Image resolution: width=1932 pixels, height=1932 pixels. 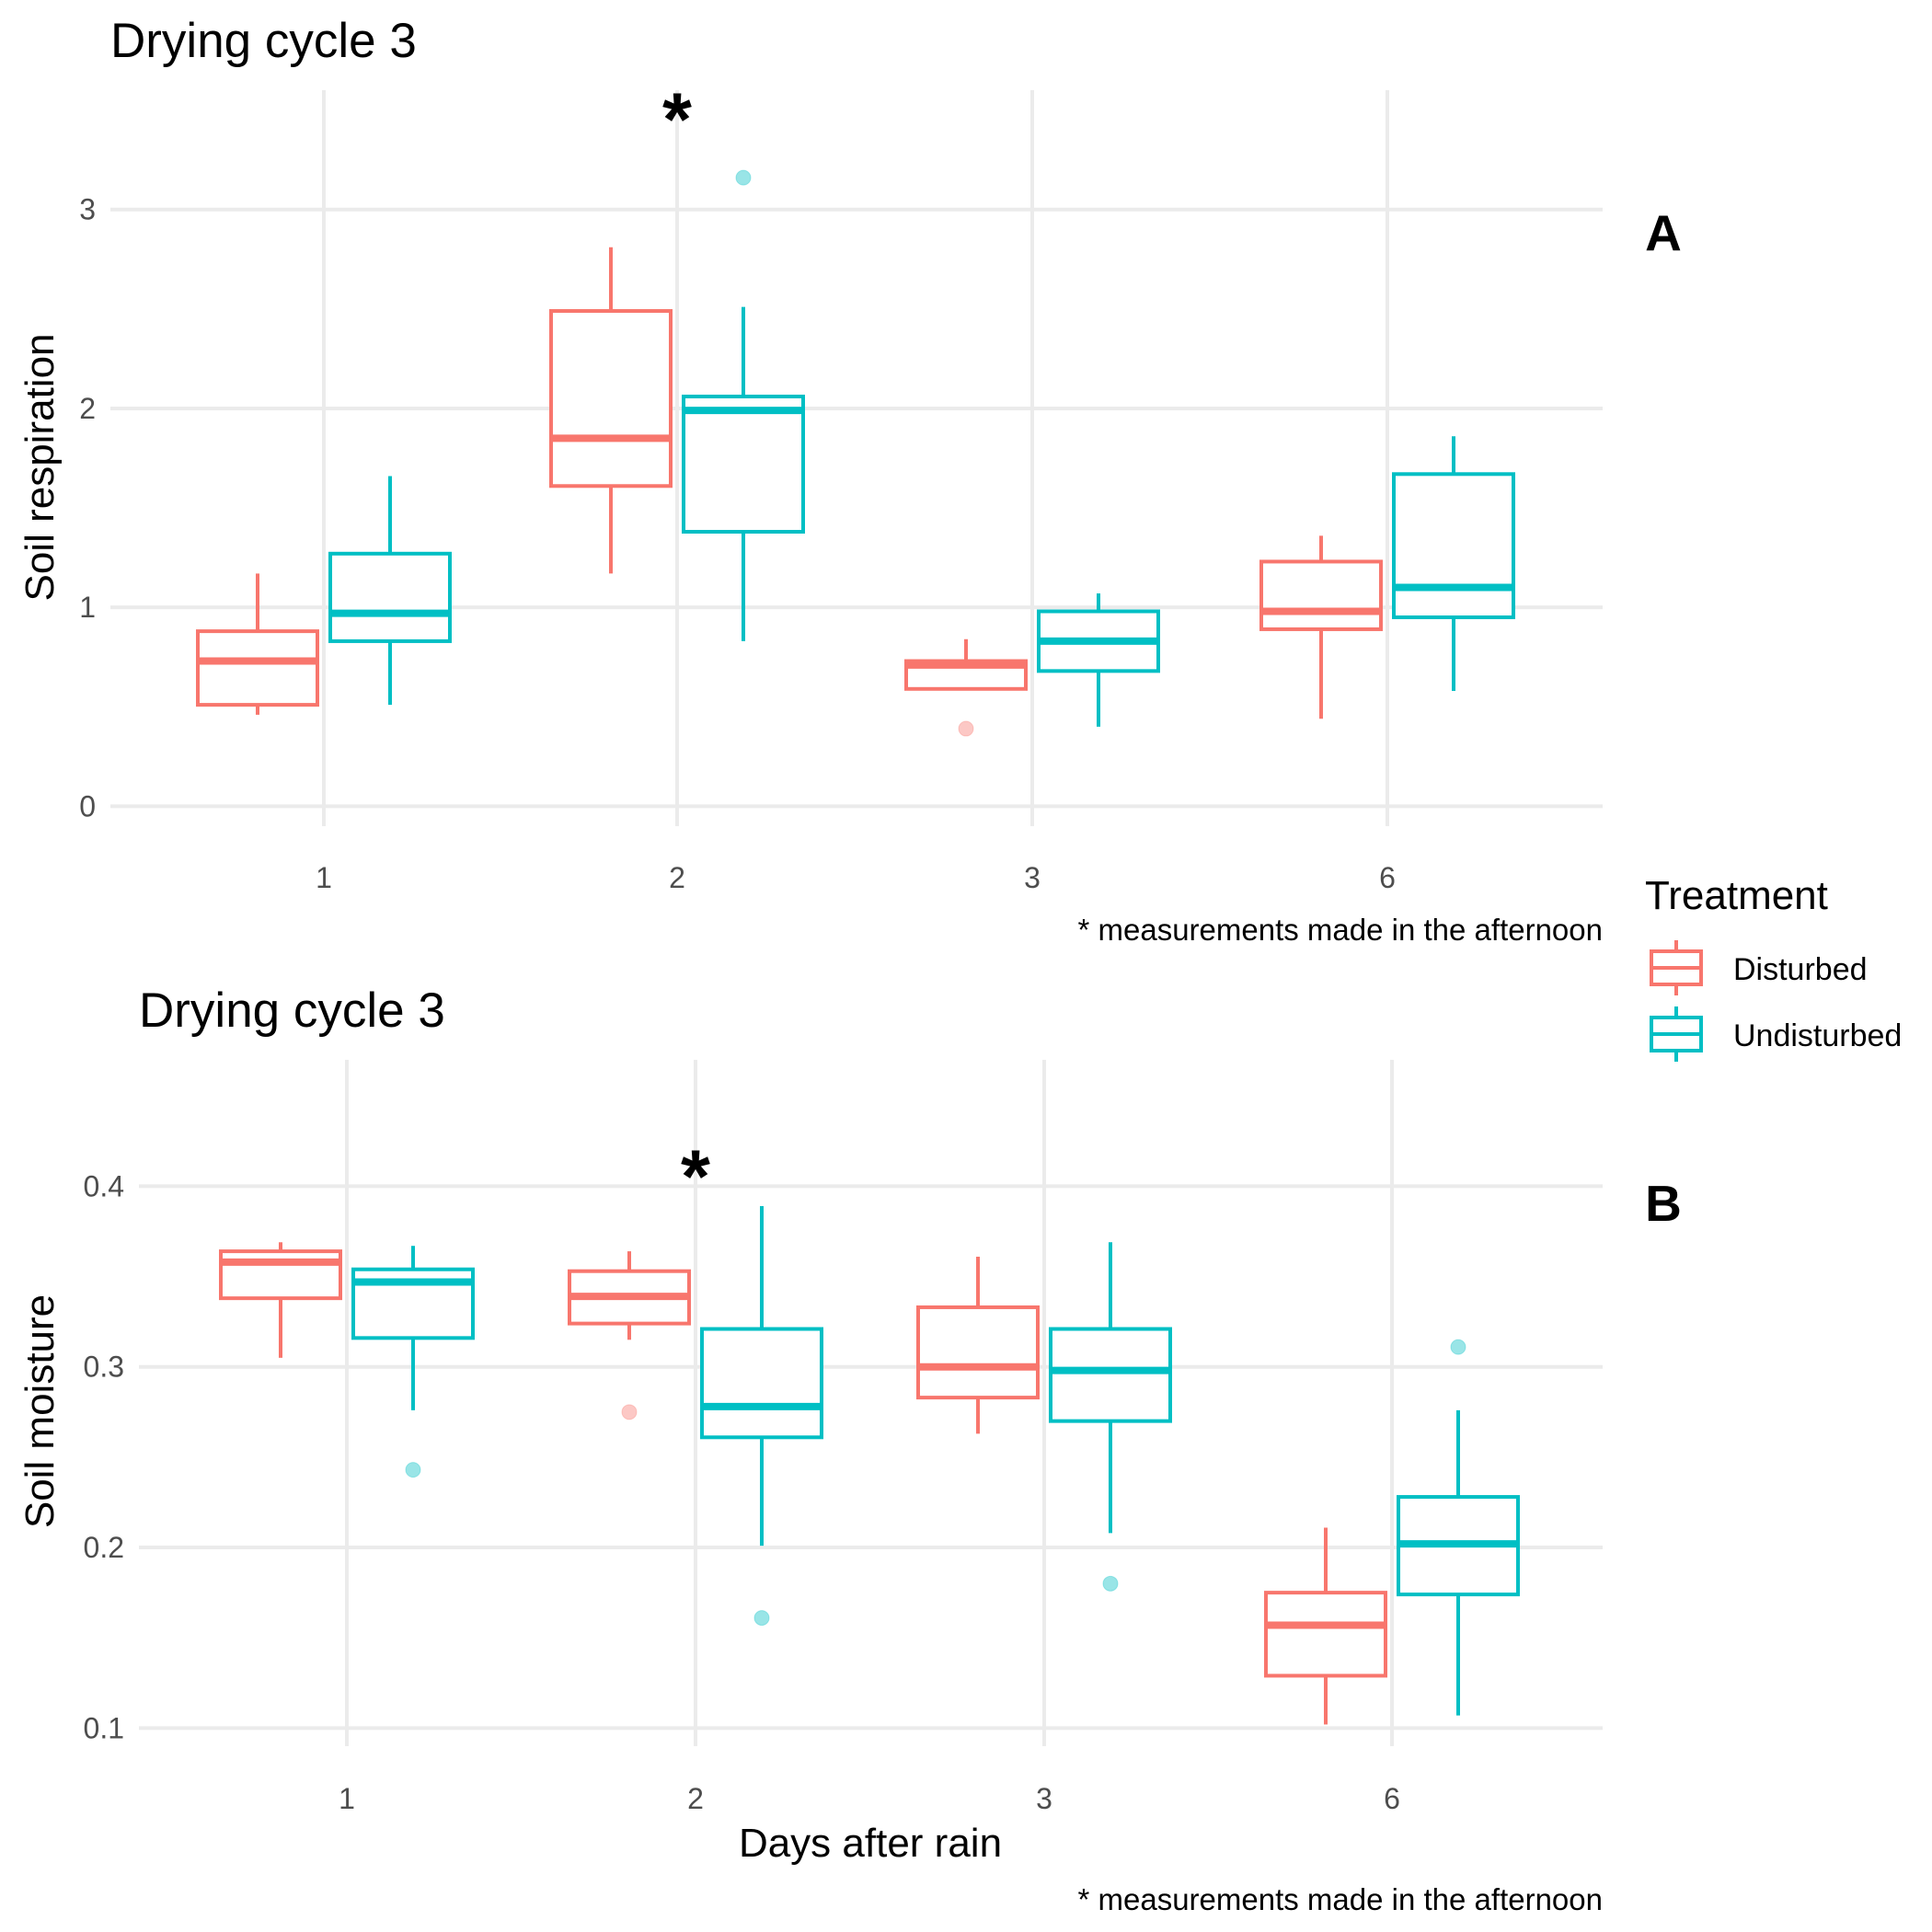 What do you see at coordinates (856, 877) in the screenshot?
I see `panel-a-x-tick-labels: 1 2 3 6` at bounding box center [856, 877].